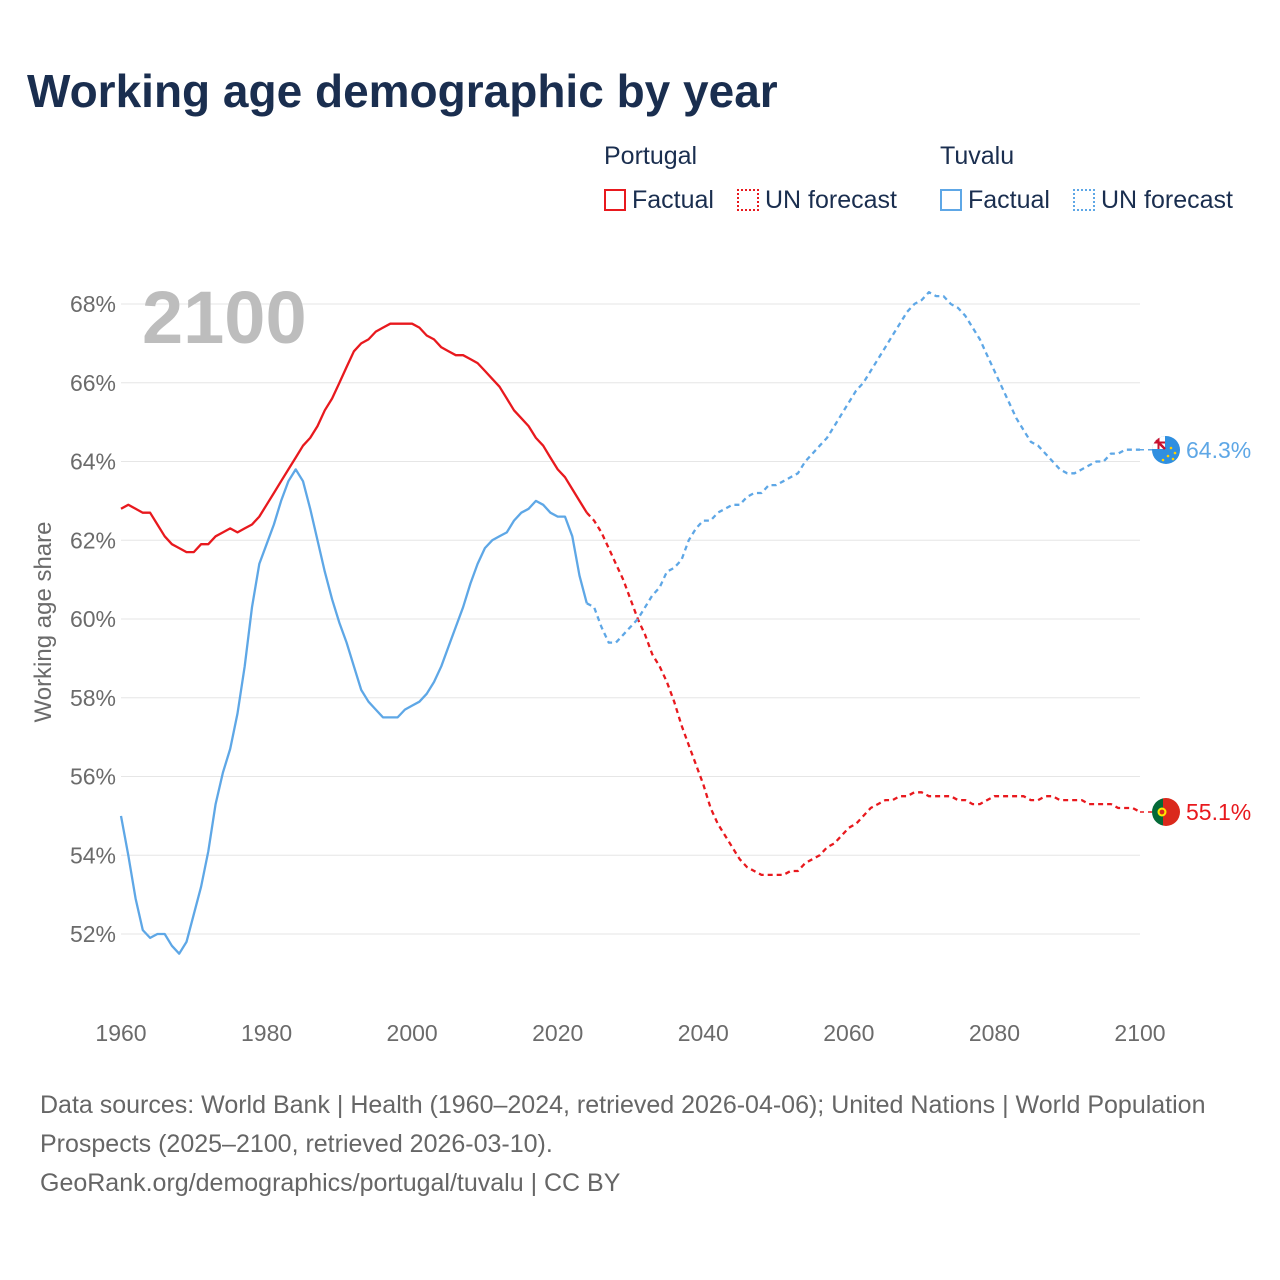  I want to click on portugal-flag-icon, so click(1166, 812).